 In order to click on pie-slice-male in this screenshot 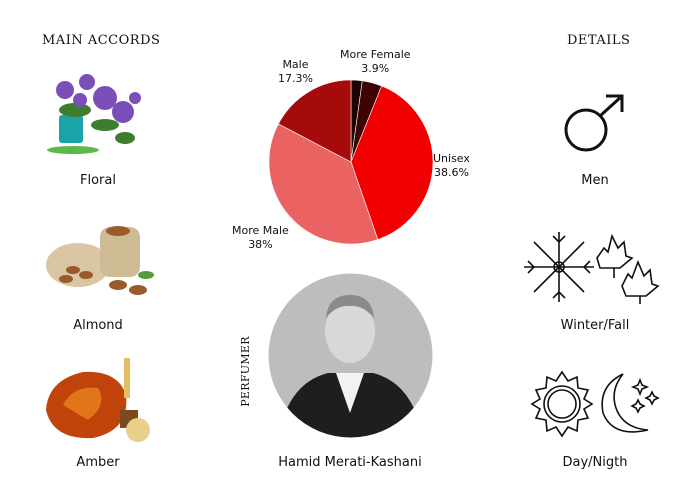, I will do `click(315, 121)`.